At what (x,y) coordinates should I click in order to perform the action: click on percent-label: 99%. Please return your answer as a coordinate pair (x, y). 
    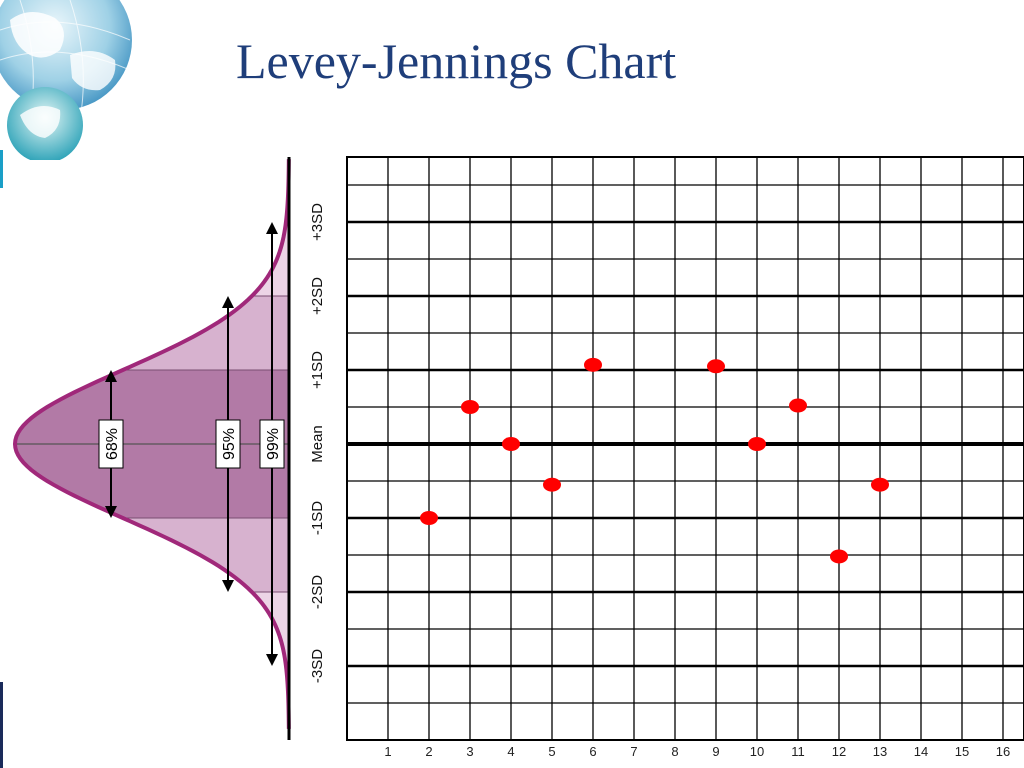
    Looking at the image, I should click on (273, 444).